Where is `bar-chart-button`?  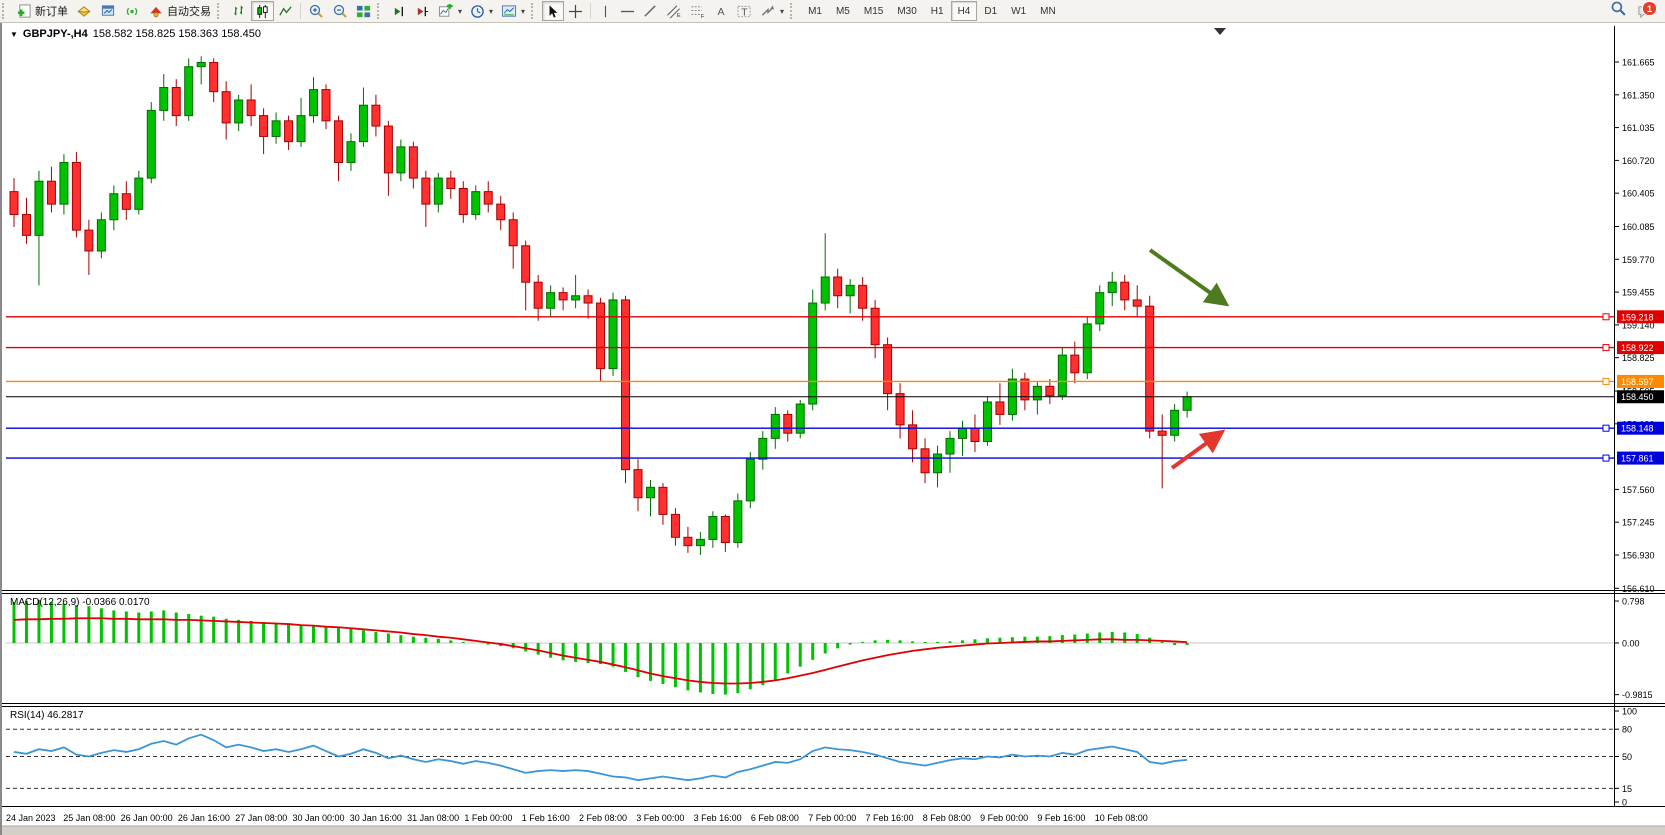 bar-chart-button is located at coordinates (239, 11).